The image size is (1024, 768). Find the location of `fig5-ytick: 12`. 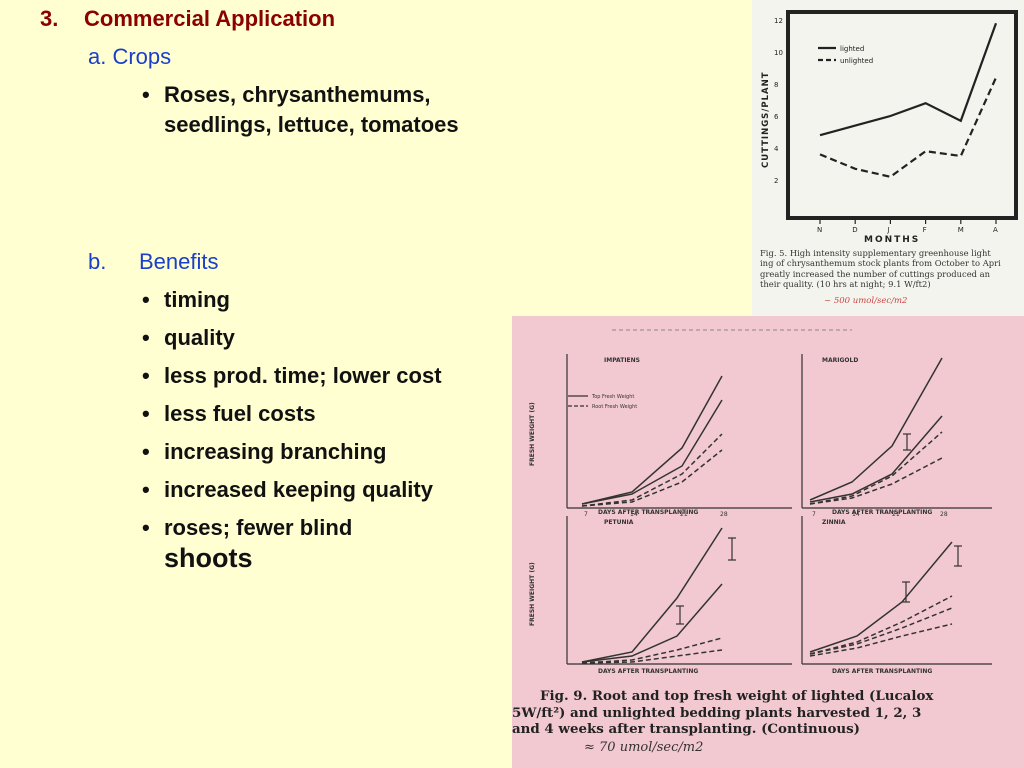

fig5-ytick: 12 is located at coordinates (778, 21).